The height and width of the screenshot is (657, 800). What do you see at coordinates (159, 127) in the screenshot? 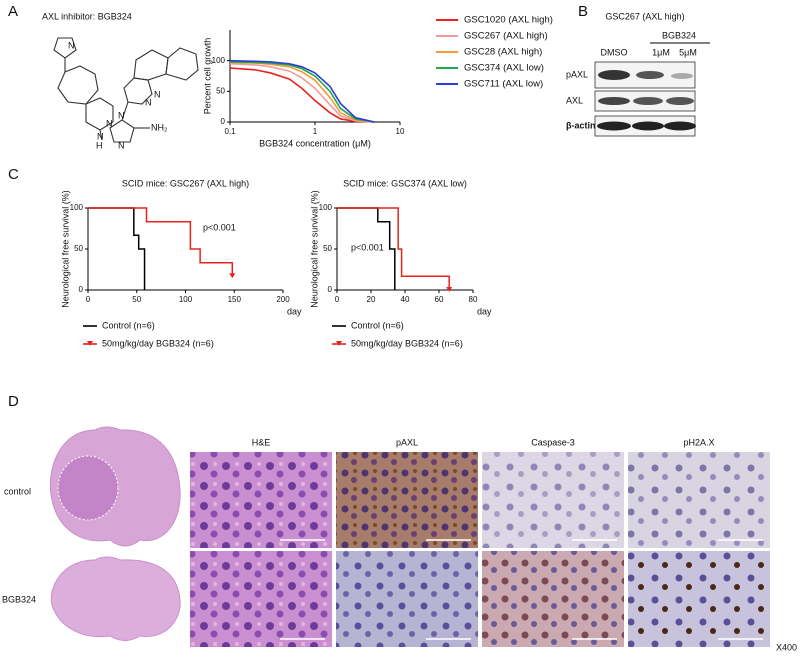
I see `atom-label: NH₂` at bounding box center [159, 127].